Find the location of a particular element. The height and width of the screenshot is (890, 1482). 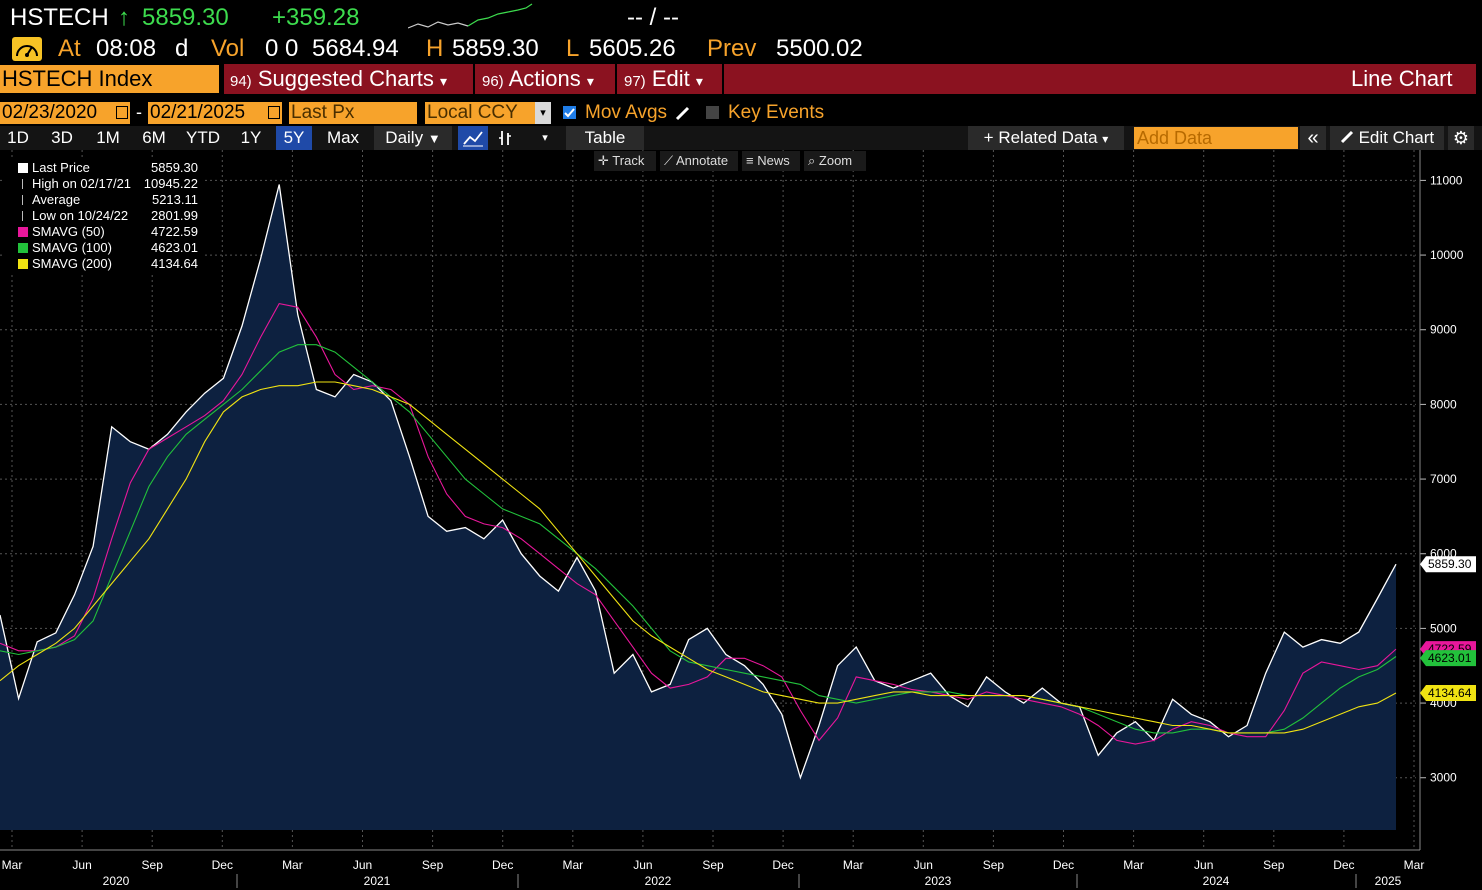

edit-menu: 97) Edit ▾ is located at coordinates (663, 79).